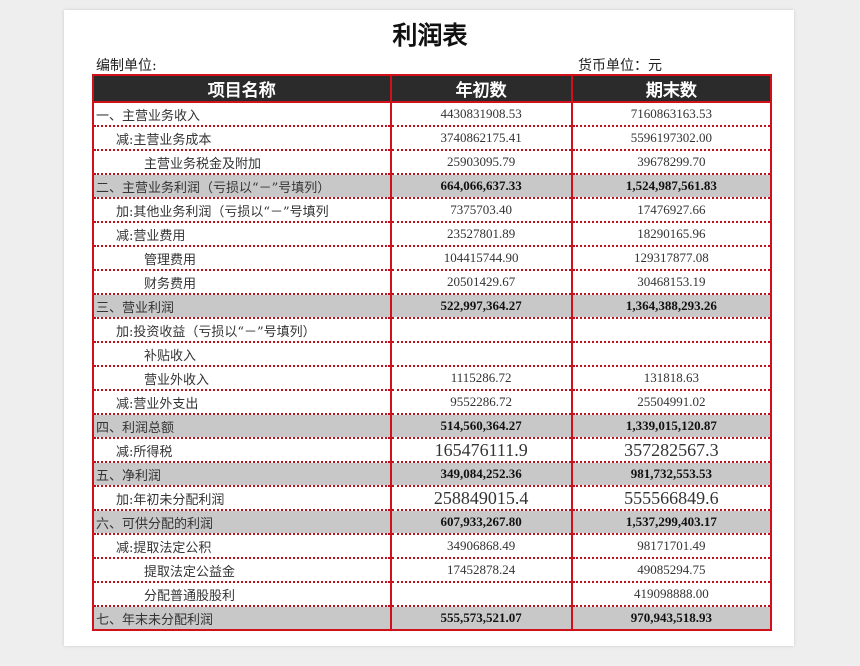  What do you see at coordinates (242, 162) in the screenshot?
I see `item-name-cell: 主营业务税金及附加` at bounding box center [242, 162].